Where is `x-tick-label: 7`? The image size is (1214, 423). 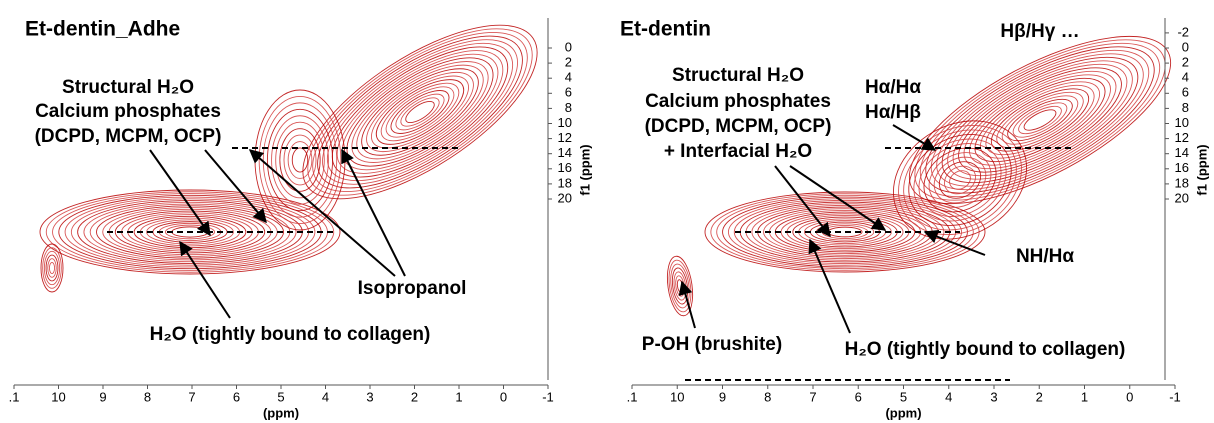 x-tick-label: 7 is located at coordinates (191, 396).